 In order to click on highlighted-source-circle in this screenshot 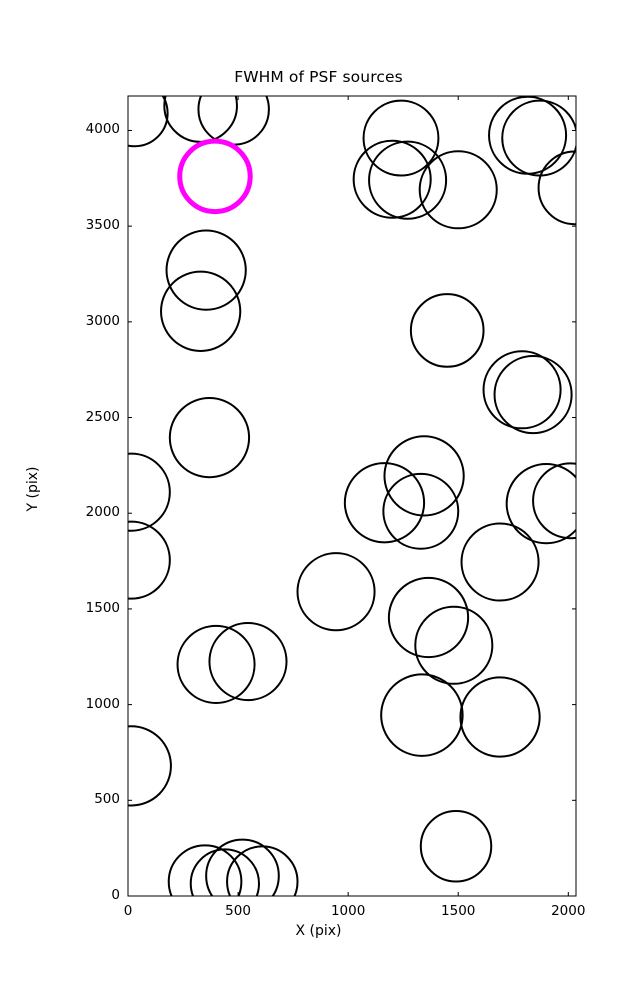, I will do `click(215, 176)`.